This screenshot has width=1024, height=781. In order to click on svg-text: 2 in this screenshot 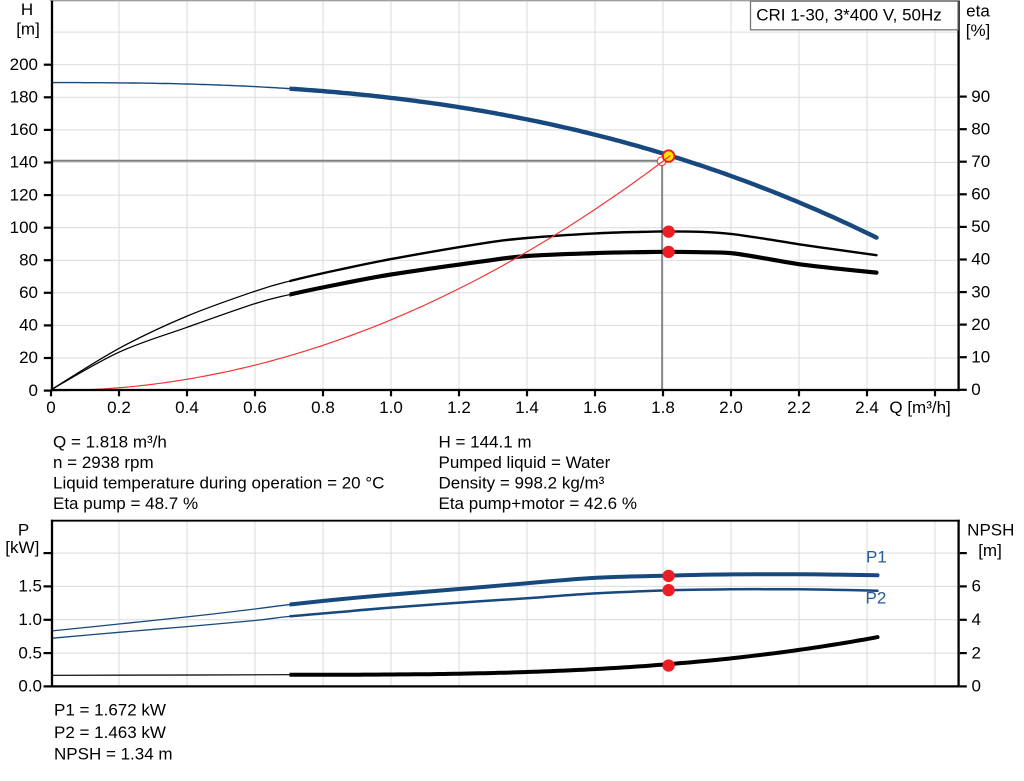, I will do `click(976, 652)`.